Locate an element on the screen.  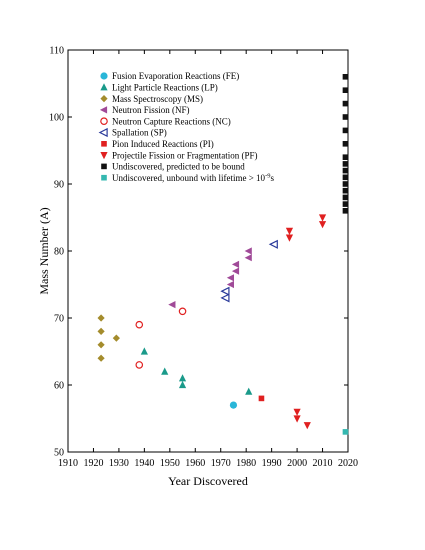
y-tick-label: 50 is located at coordinates (59, 453).